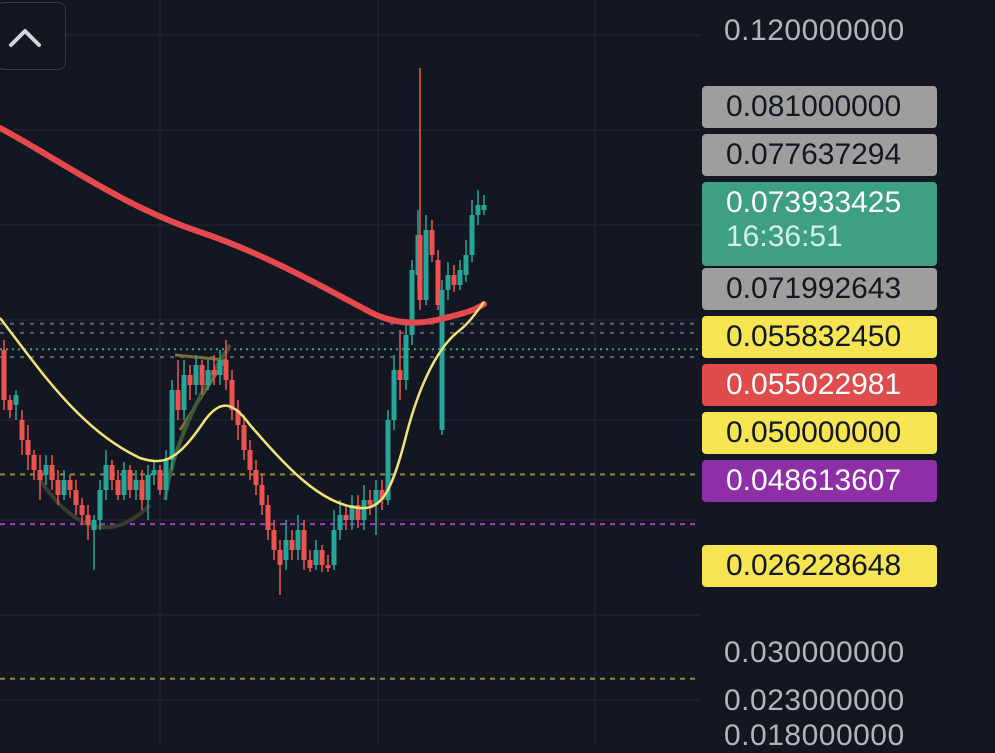 The width and height of the screenshot is (995, 753). Describe the element at coordinates (814, 336) in the screenshot. I see `price-tag-value: 0.055832450` at that location.